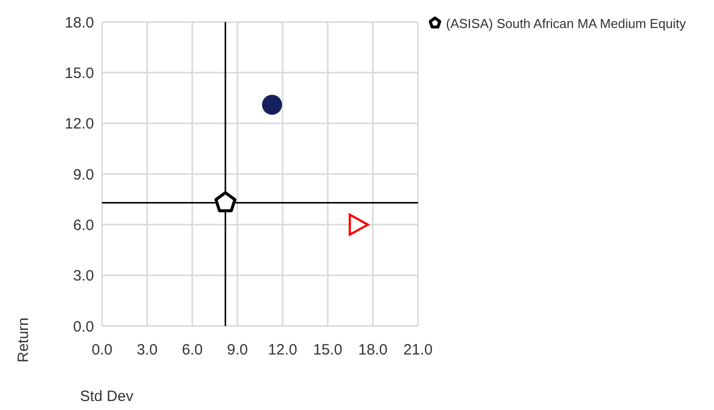  What do you see at coordinates (147, 350) in the screenshot?
I see `x-tick-label: 3.0` at bounding box center [147, 350].